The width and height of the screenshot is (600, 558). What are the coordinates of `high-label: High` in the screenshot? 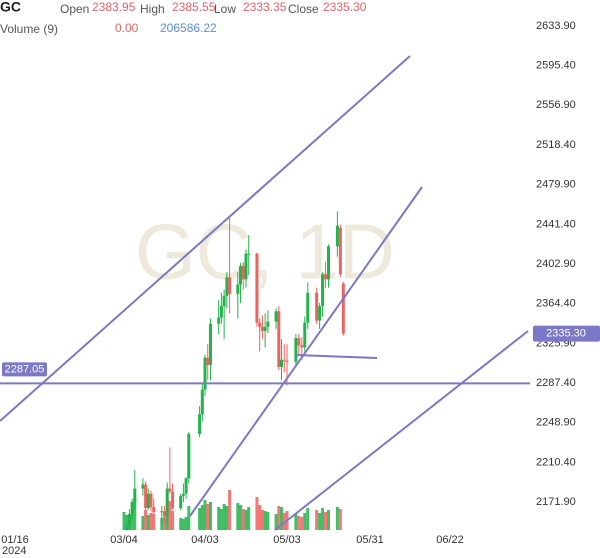 It's located at (152, 9).